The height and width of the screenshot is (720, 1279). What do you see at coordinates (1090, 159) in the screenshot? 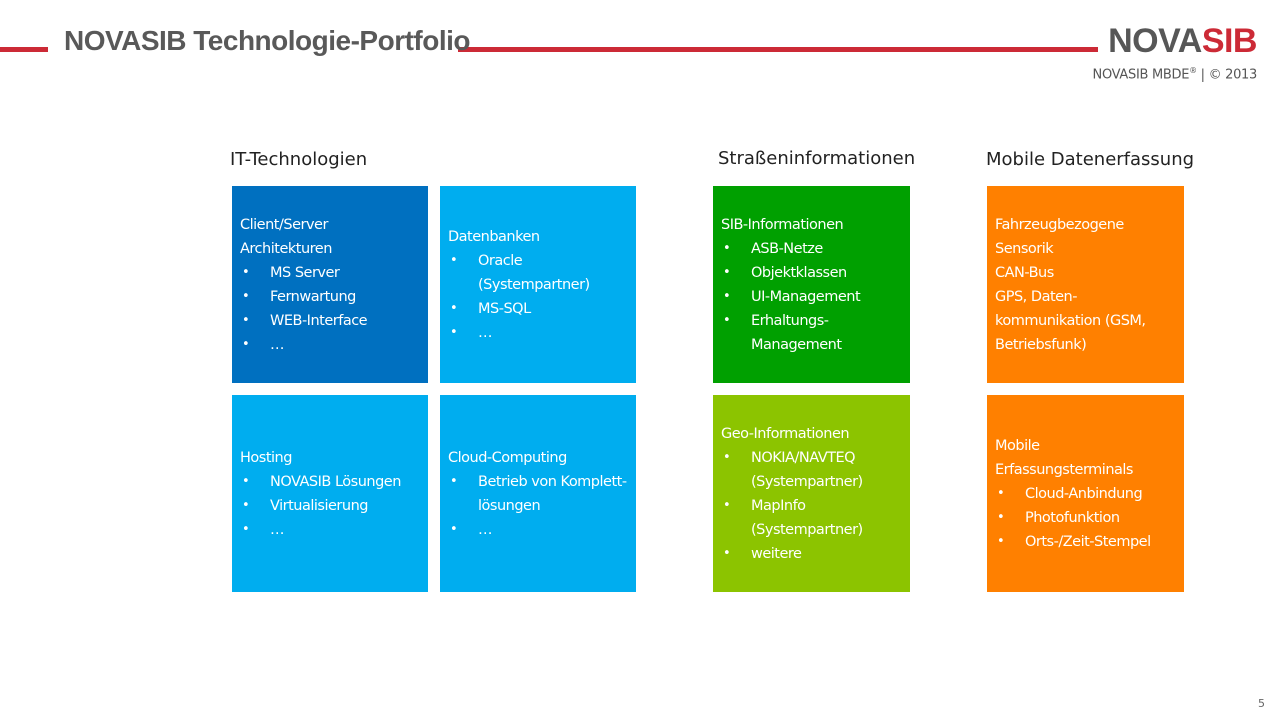
I see `heading-mobile-datenerfassung: Mobile Datenerfassung` at bounding box center [1090, 159].